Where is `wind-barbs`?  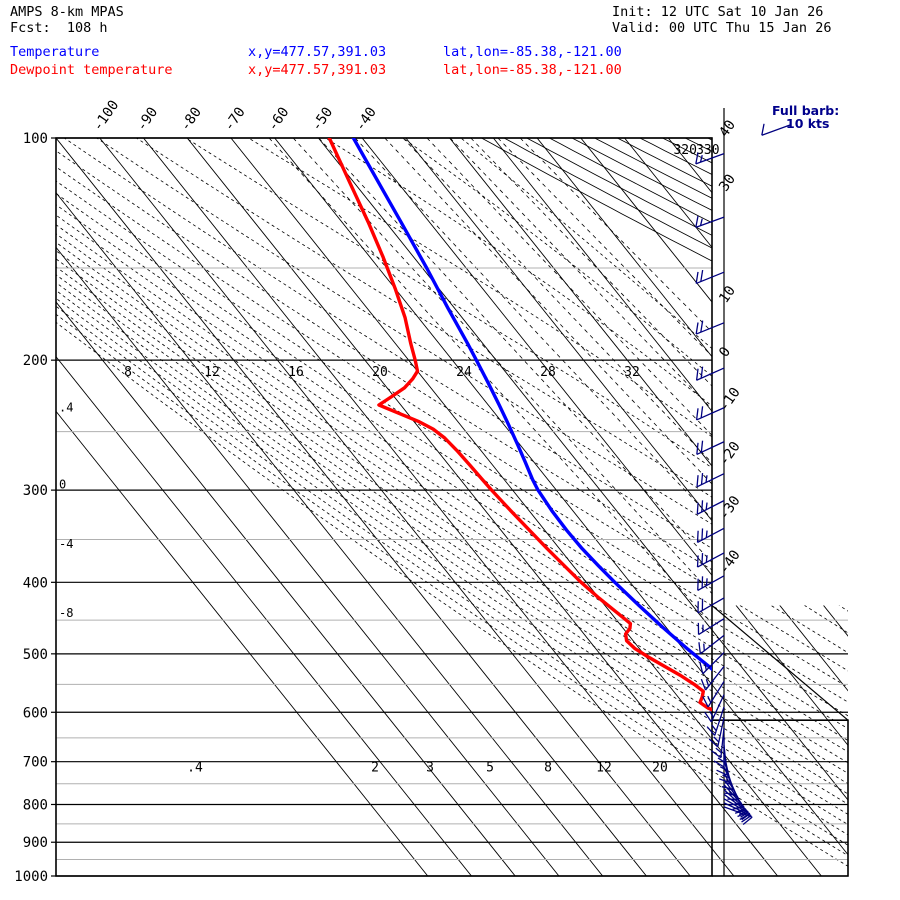
wind-barbs is located at coordinates (724, 488).